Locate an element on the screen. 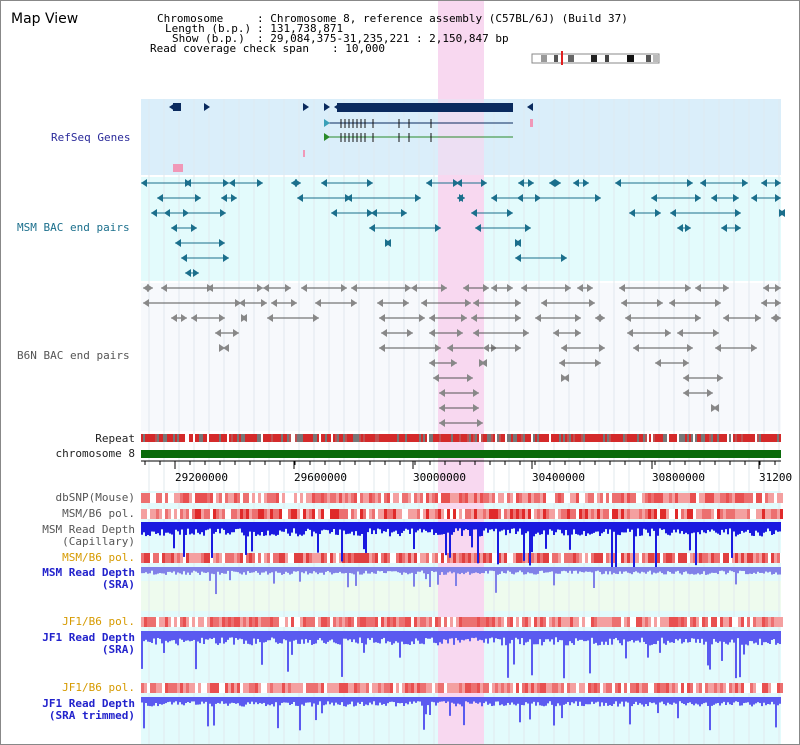 This screenshot has height=745, width=800. track-label-dbsnp: dbSNP(Mouse) is located at coordinates (95, 497).